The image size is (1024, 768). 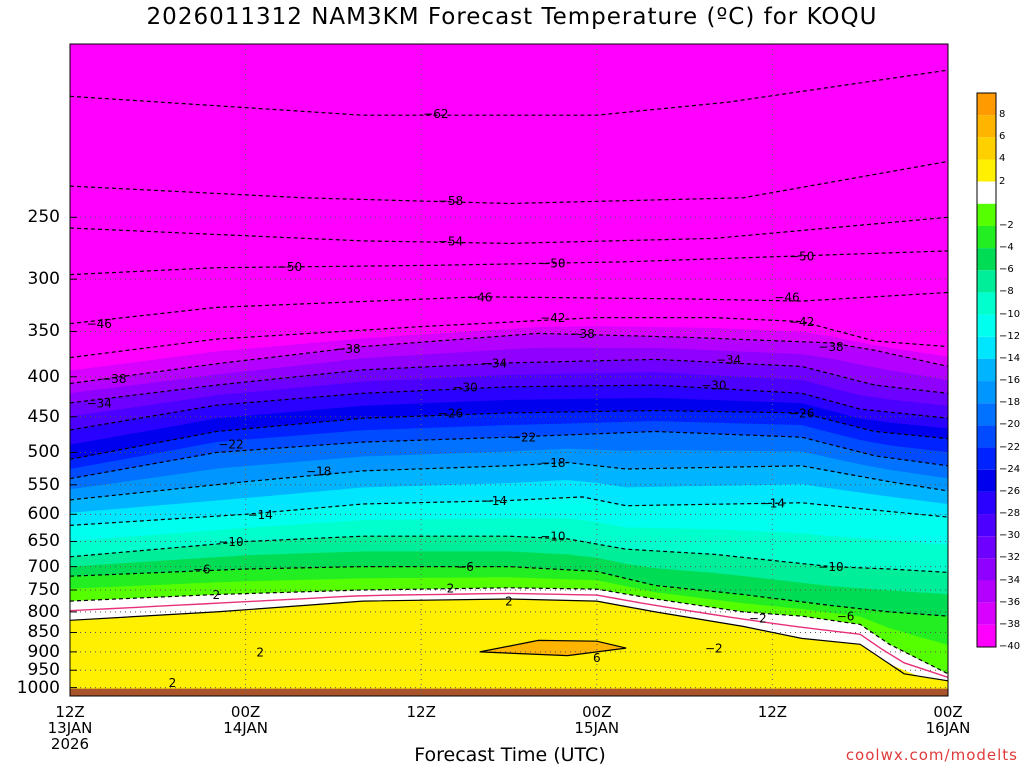 What do you see at coordinates (948, 720) in the screenshot?
I see `x-tick-label: 00Z 16JAN` at bounding box center [948, 720].